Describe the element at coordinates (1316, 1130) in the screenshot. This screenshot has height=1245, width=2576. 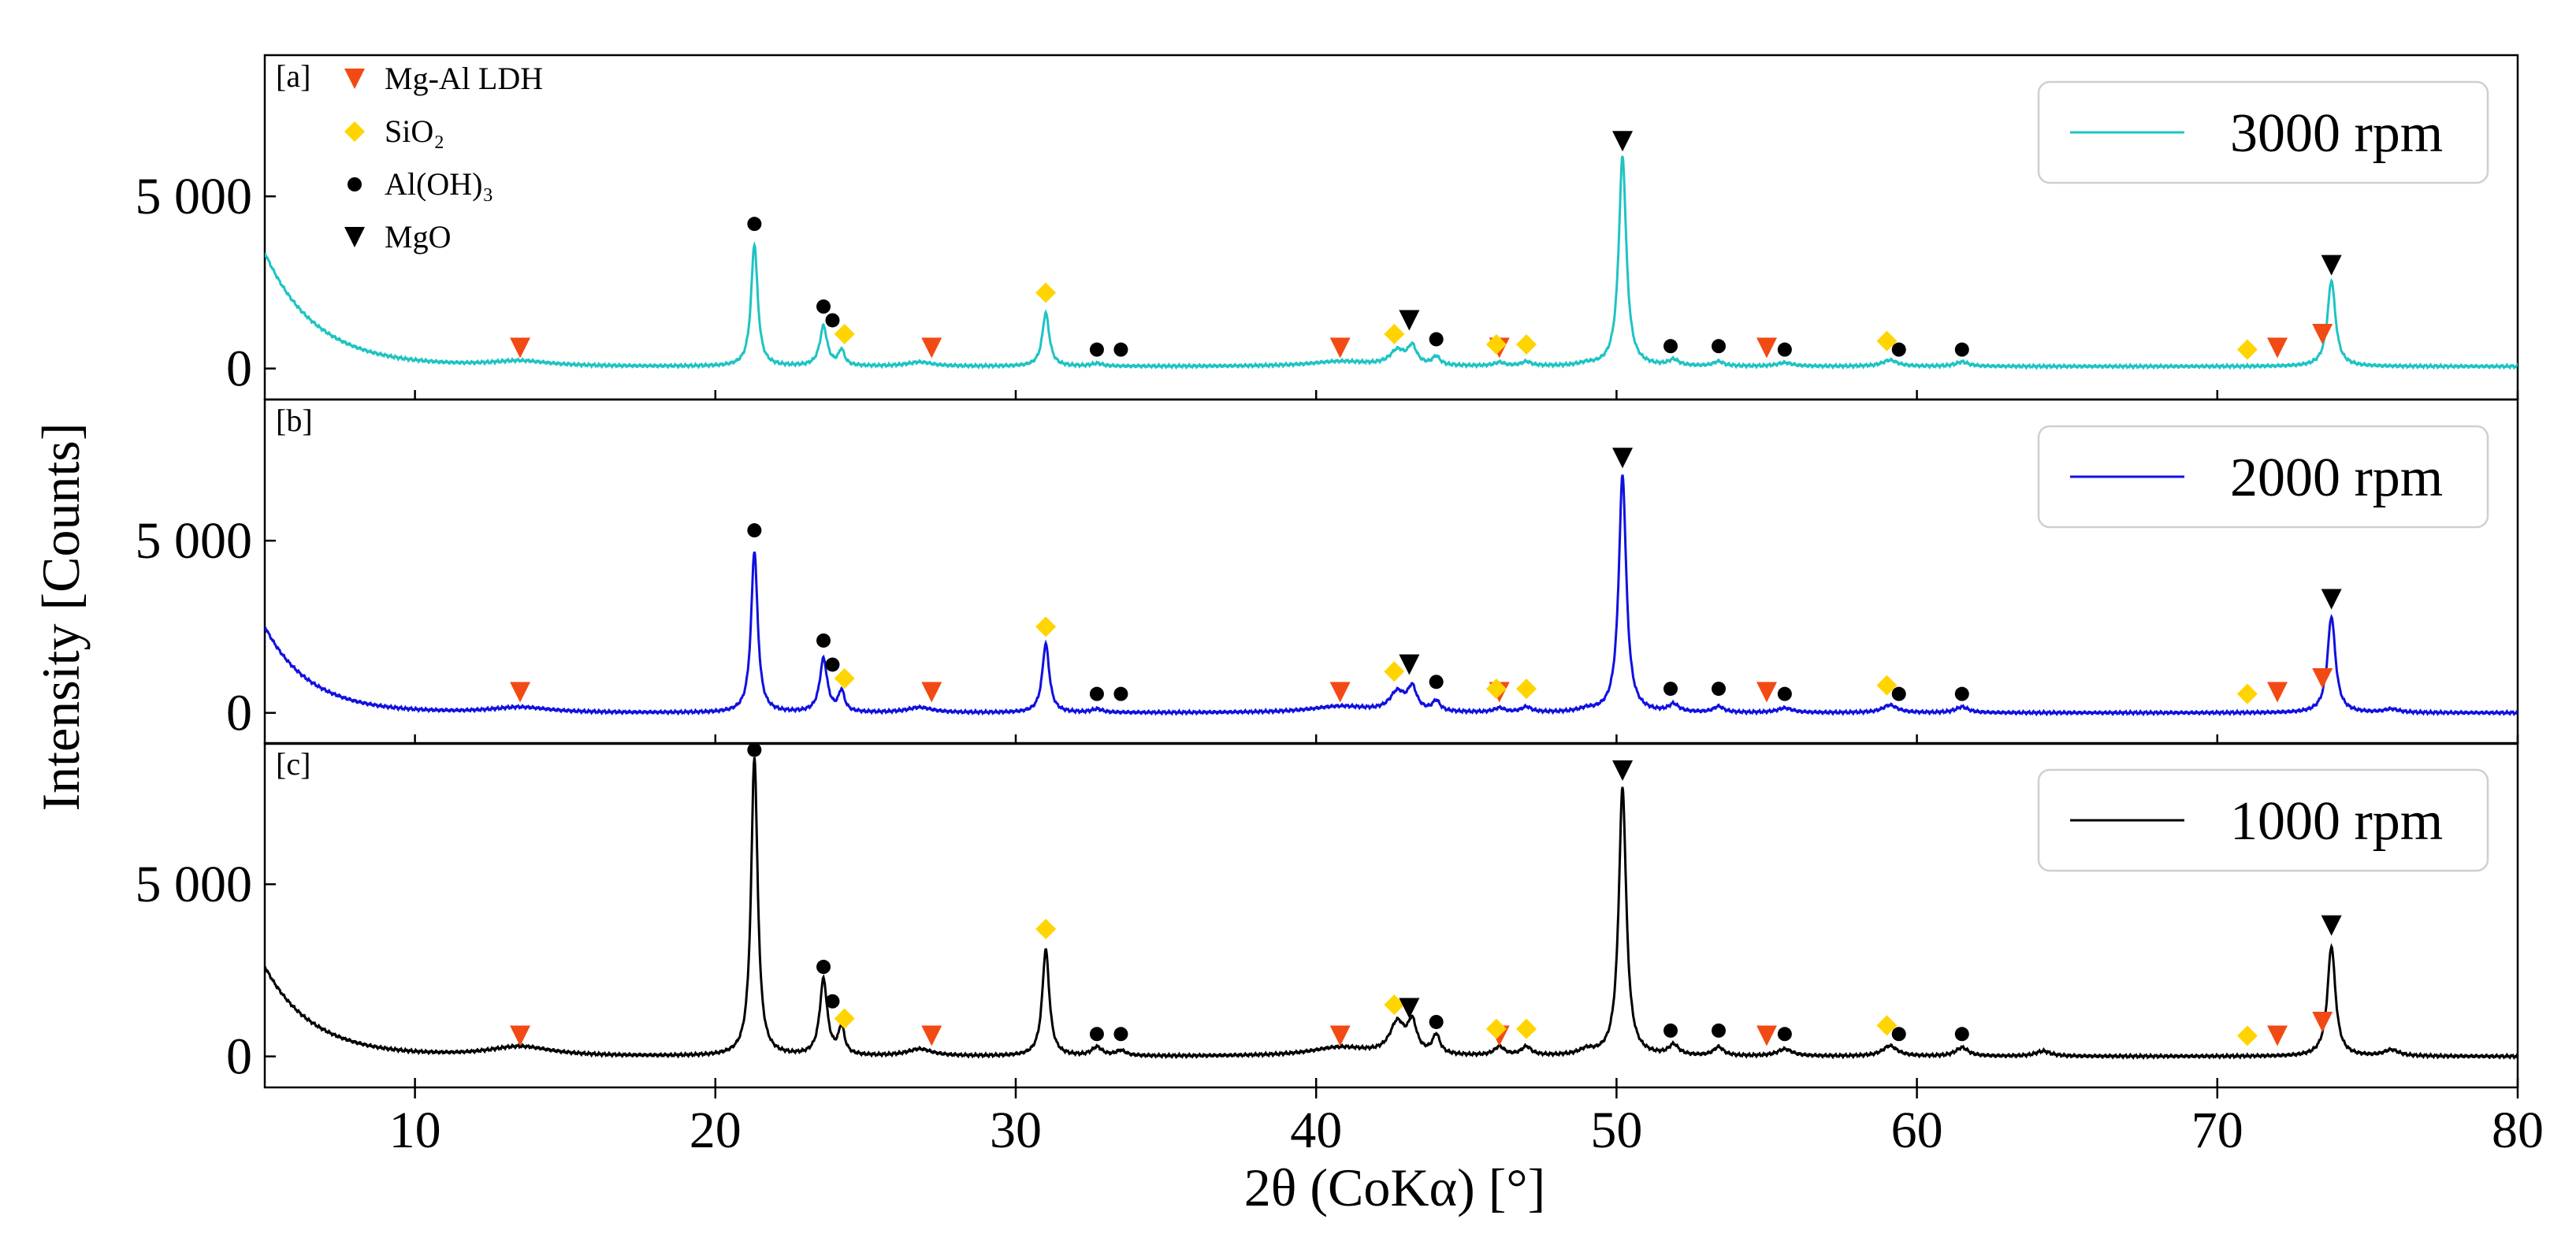
I see `x-tick-label: 40` at that location.